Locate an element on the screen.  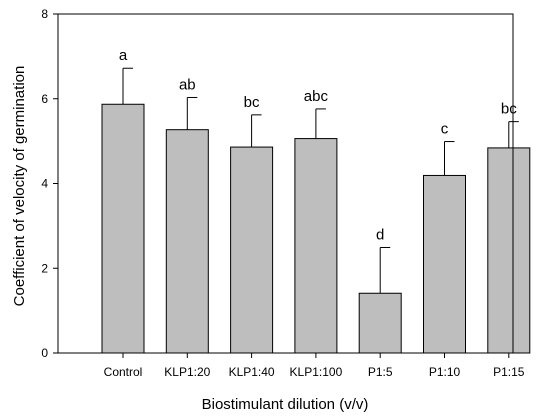
significance-label: abc is located at coordinates (316, 96).